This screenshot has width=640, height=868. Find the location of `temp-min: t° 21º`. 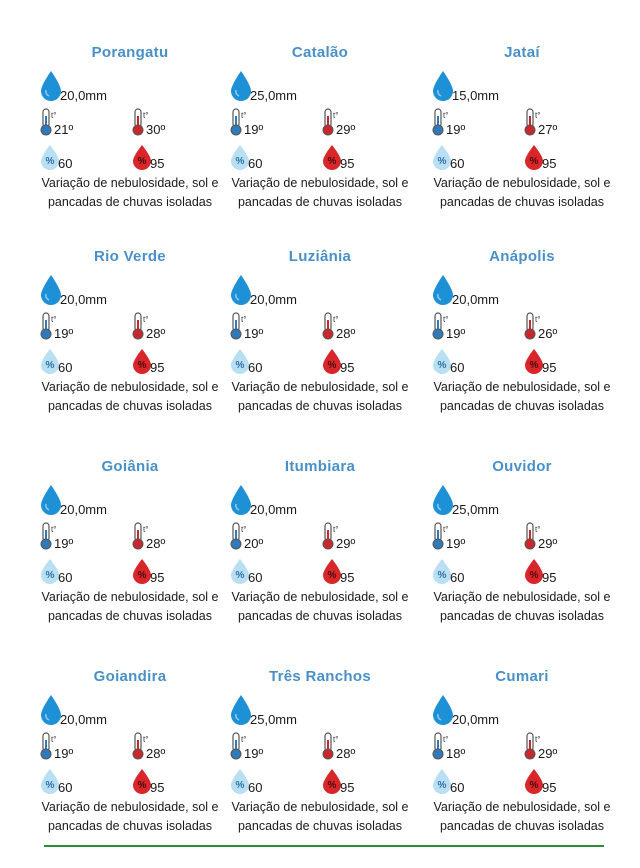

temp-min: t° 21º is located at coordinates (70, 123).